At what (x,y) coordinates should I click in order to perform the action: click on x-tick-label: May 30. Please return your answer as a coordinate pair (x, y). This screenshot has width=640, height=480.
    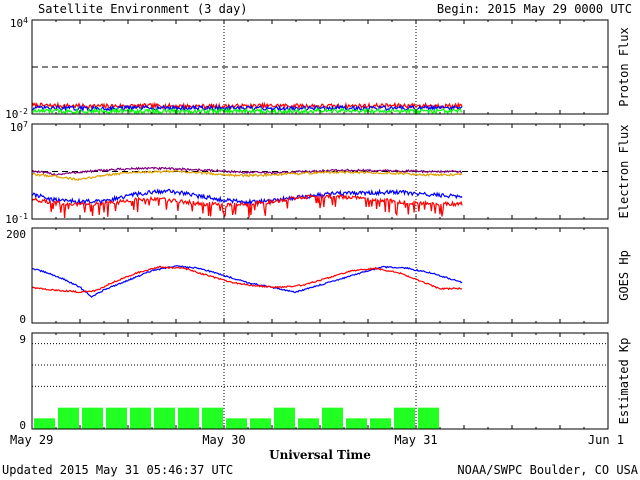
    Looking at the image, I should click on (223, 440).